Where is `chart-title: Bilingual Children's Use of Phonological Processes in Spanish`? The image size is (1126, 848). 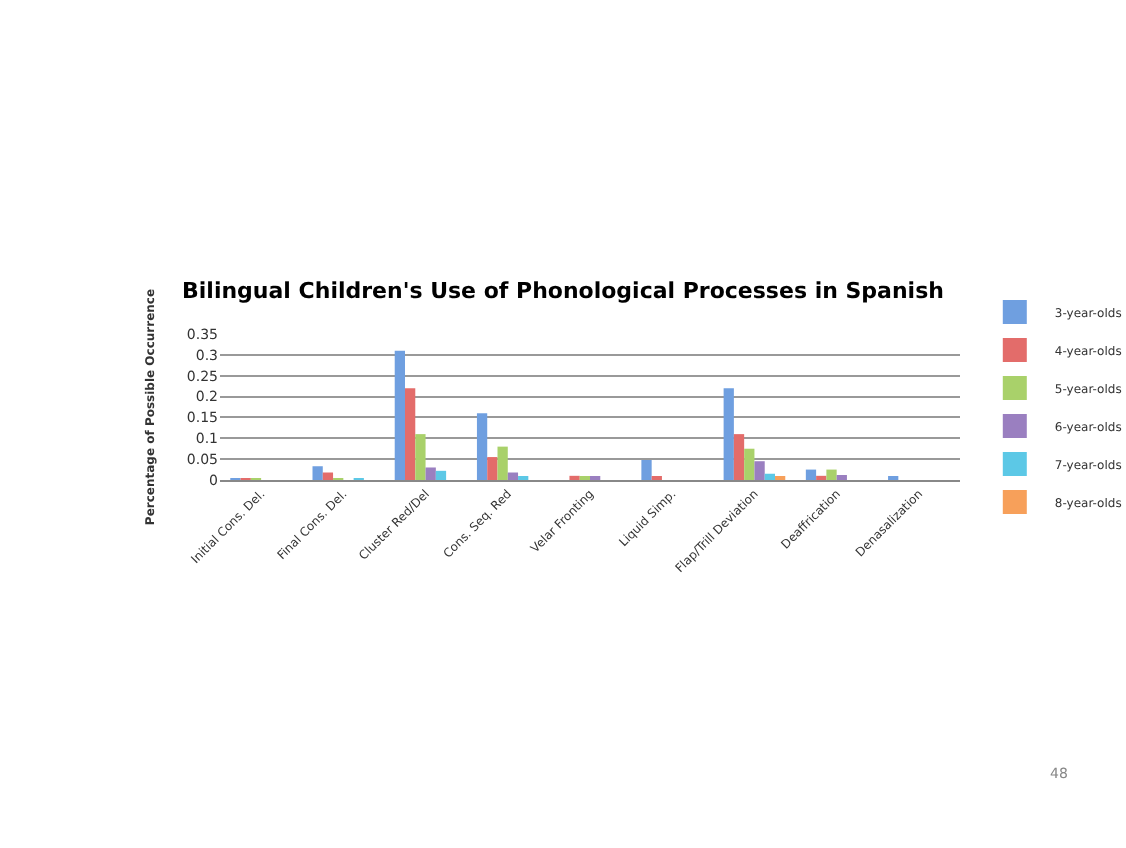 chart-title: Bilingual Children's Use of Phonological Processes in Spanish is located at coordinates (563, 290).